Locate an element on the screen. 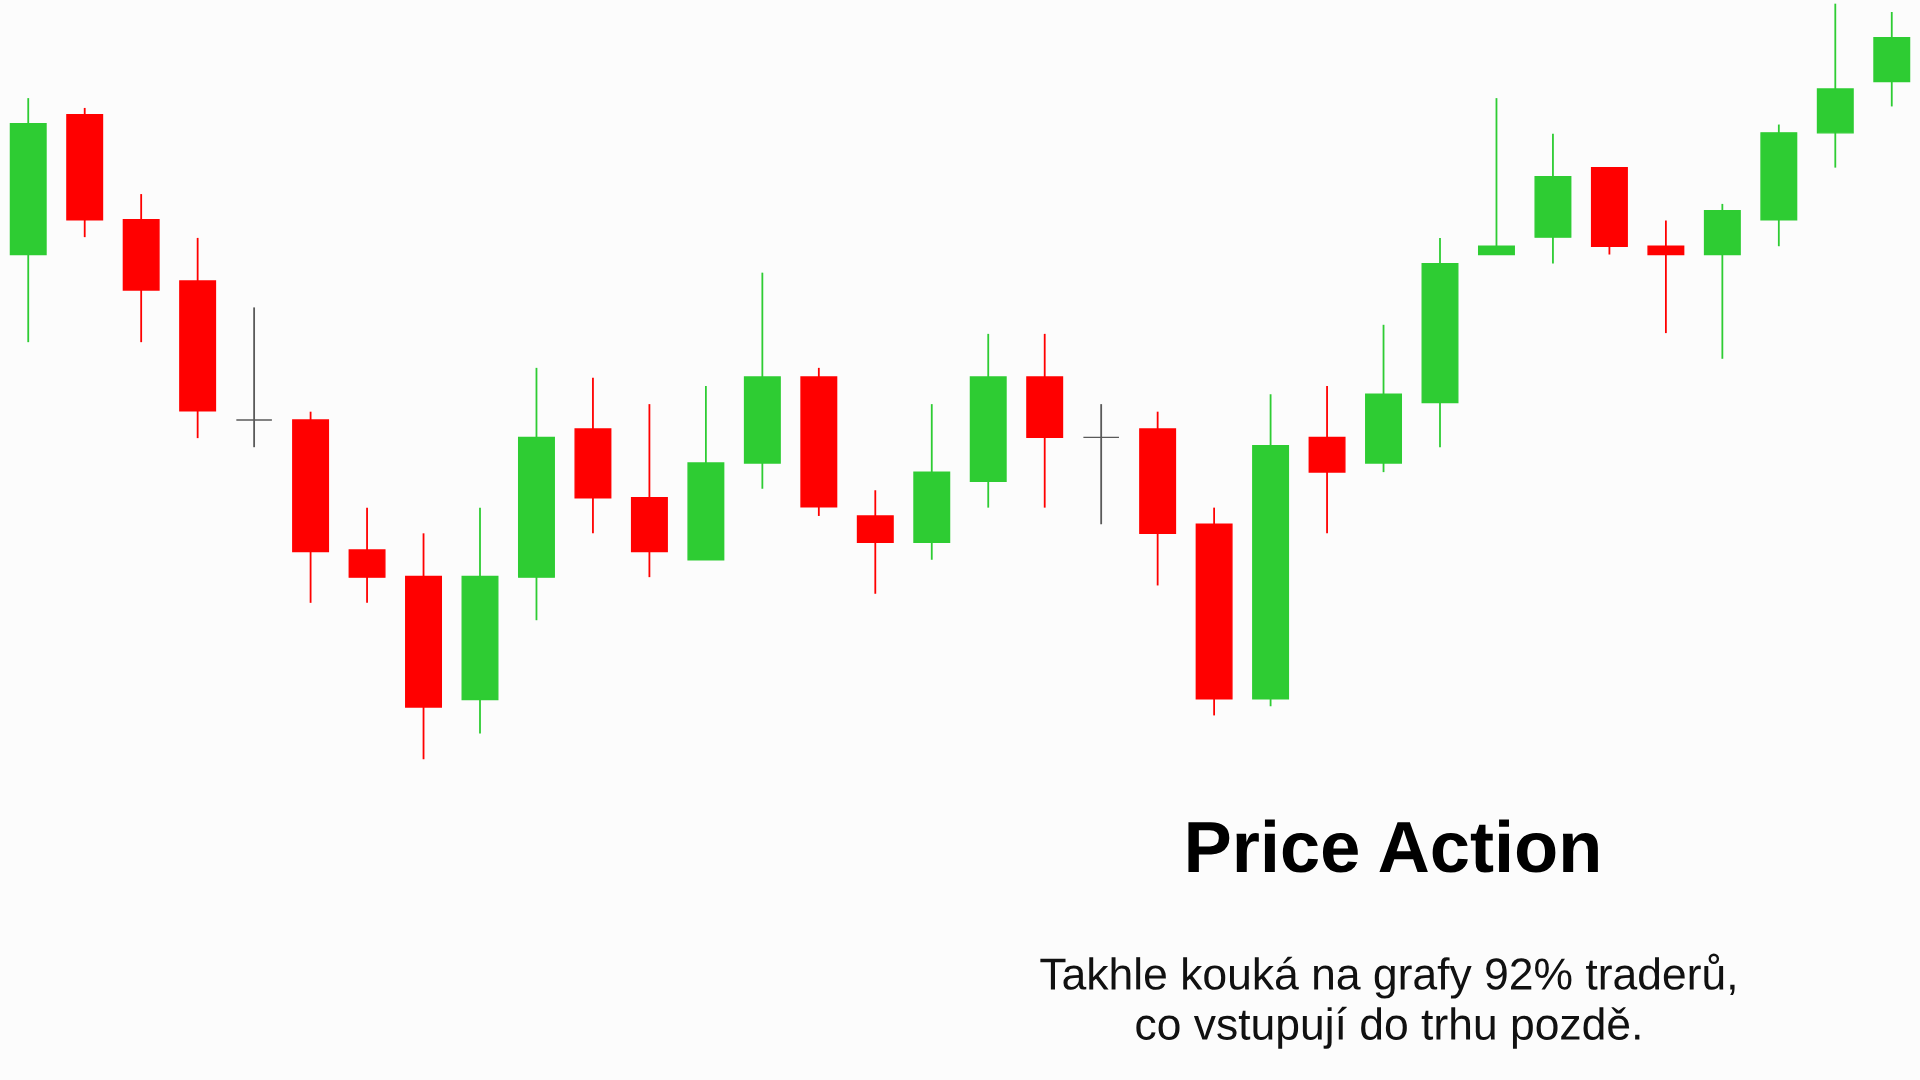  text: Takhle kouká na grafy 92% traderů, co vstupují do trhu pozdě. is located at coordinates (1387, 1001).